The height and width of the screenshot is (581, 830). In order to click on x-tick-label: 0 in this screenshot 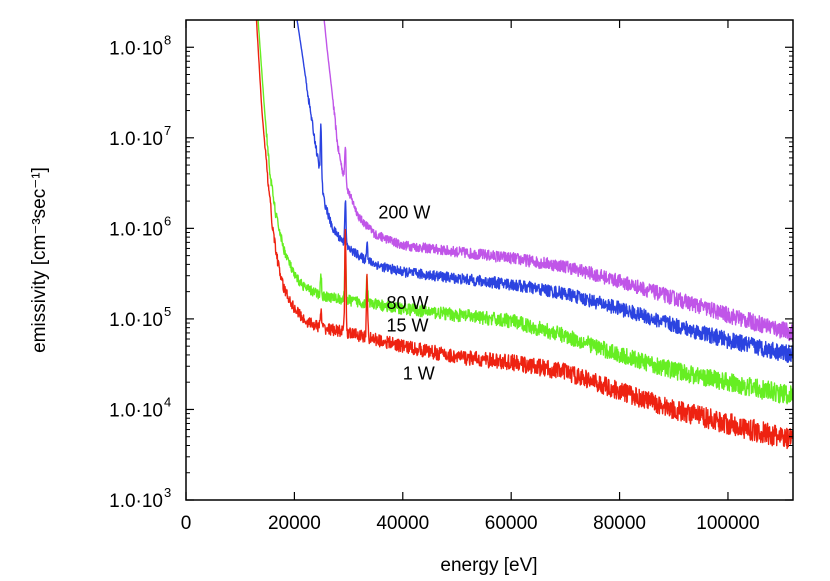, I will do `click(186, 523)`.